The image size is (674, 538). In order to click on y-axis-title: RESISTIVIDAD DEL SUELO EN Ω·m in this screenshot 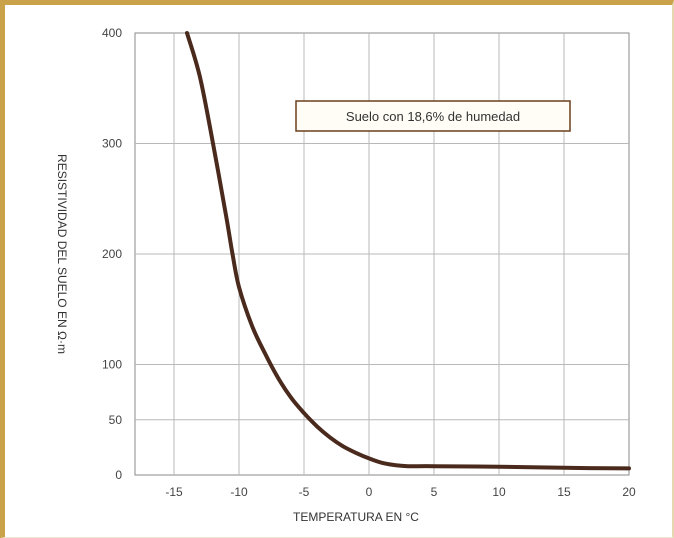, I will do `click(62, 254)`.